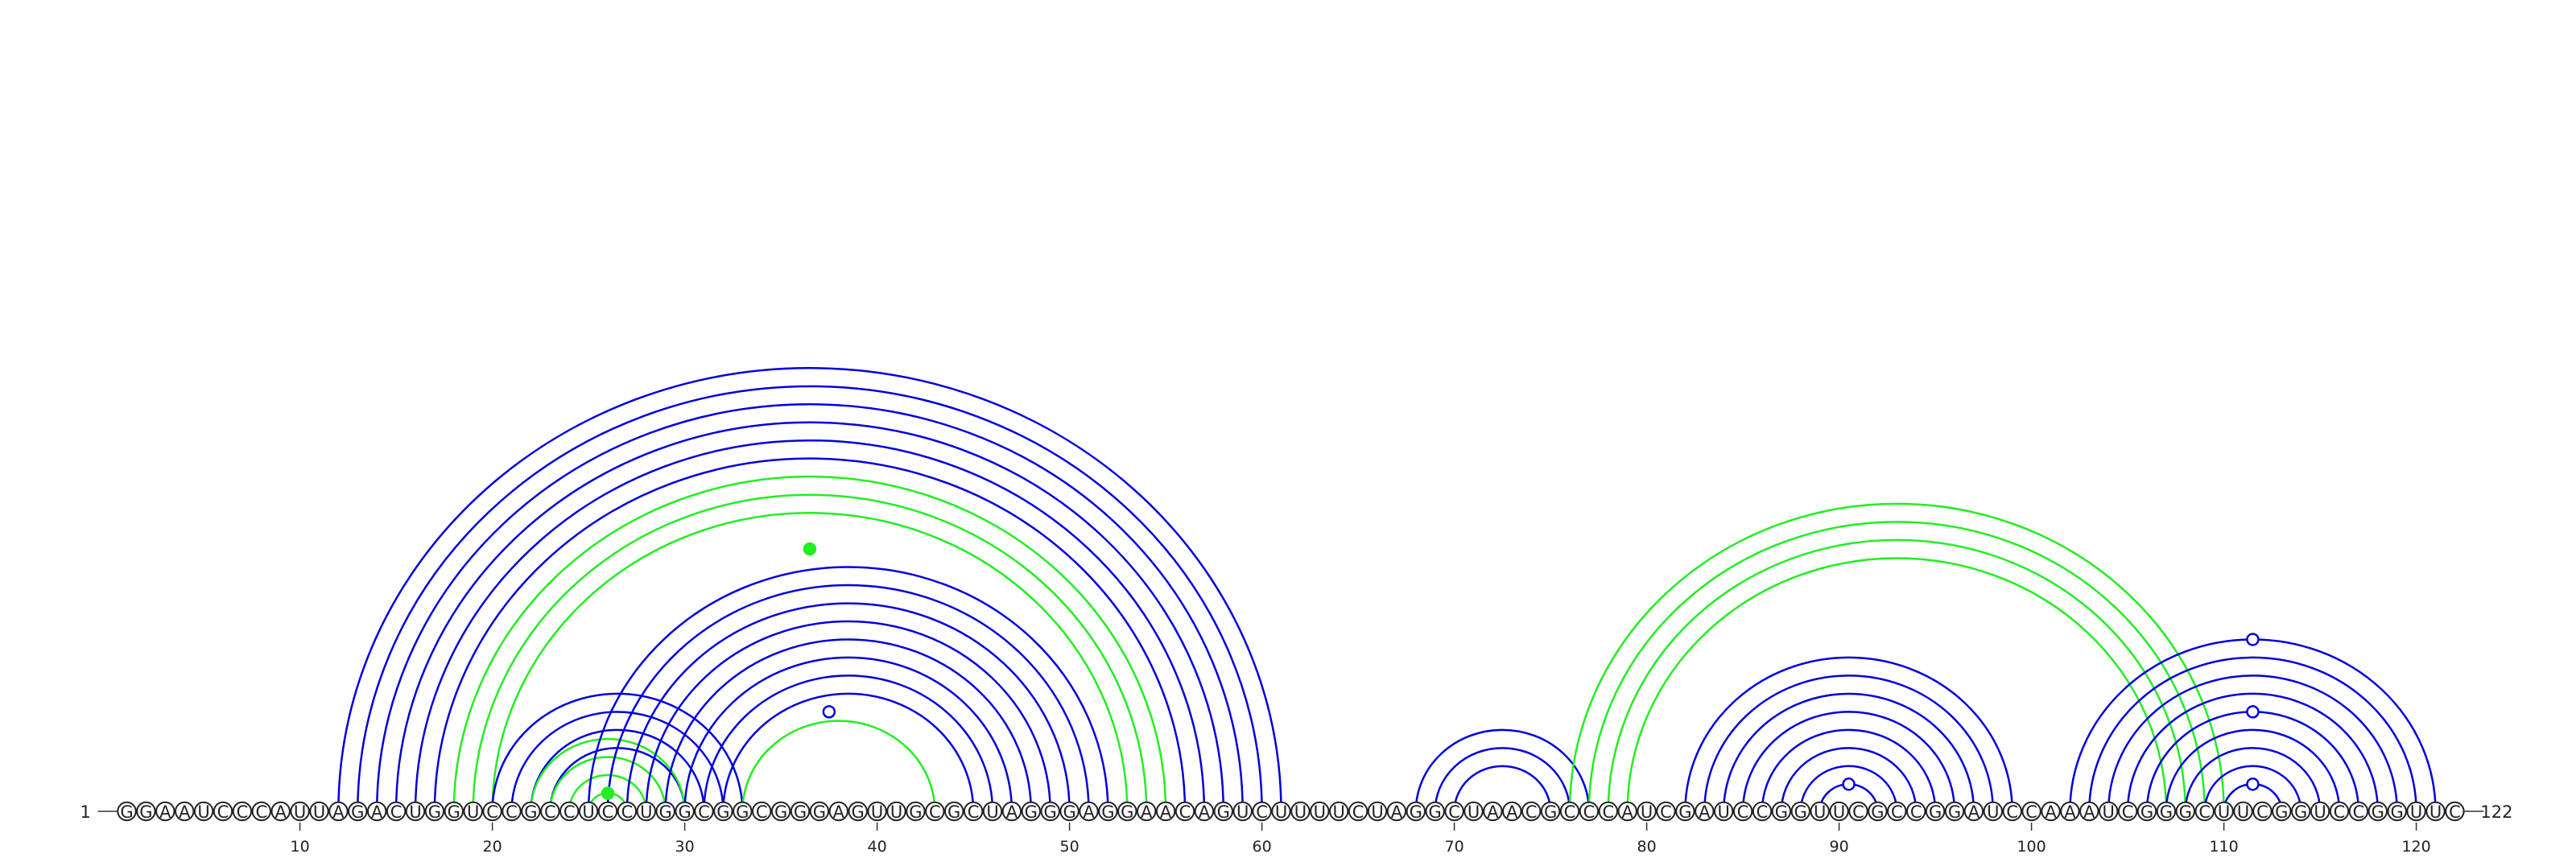 This screenshot has width=2576, height=858. What do you see at coordinates (377, 812) in the screenshot?
I see `nucleotide-14-letter: A` at bounding box center [377, 812].